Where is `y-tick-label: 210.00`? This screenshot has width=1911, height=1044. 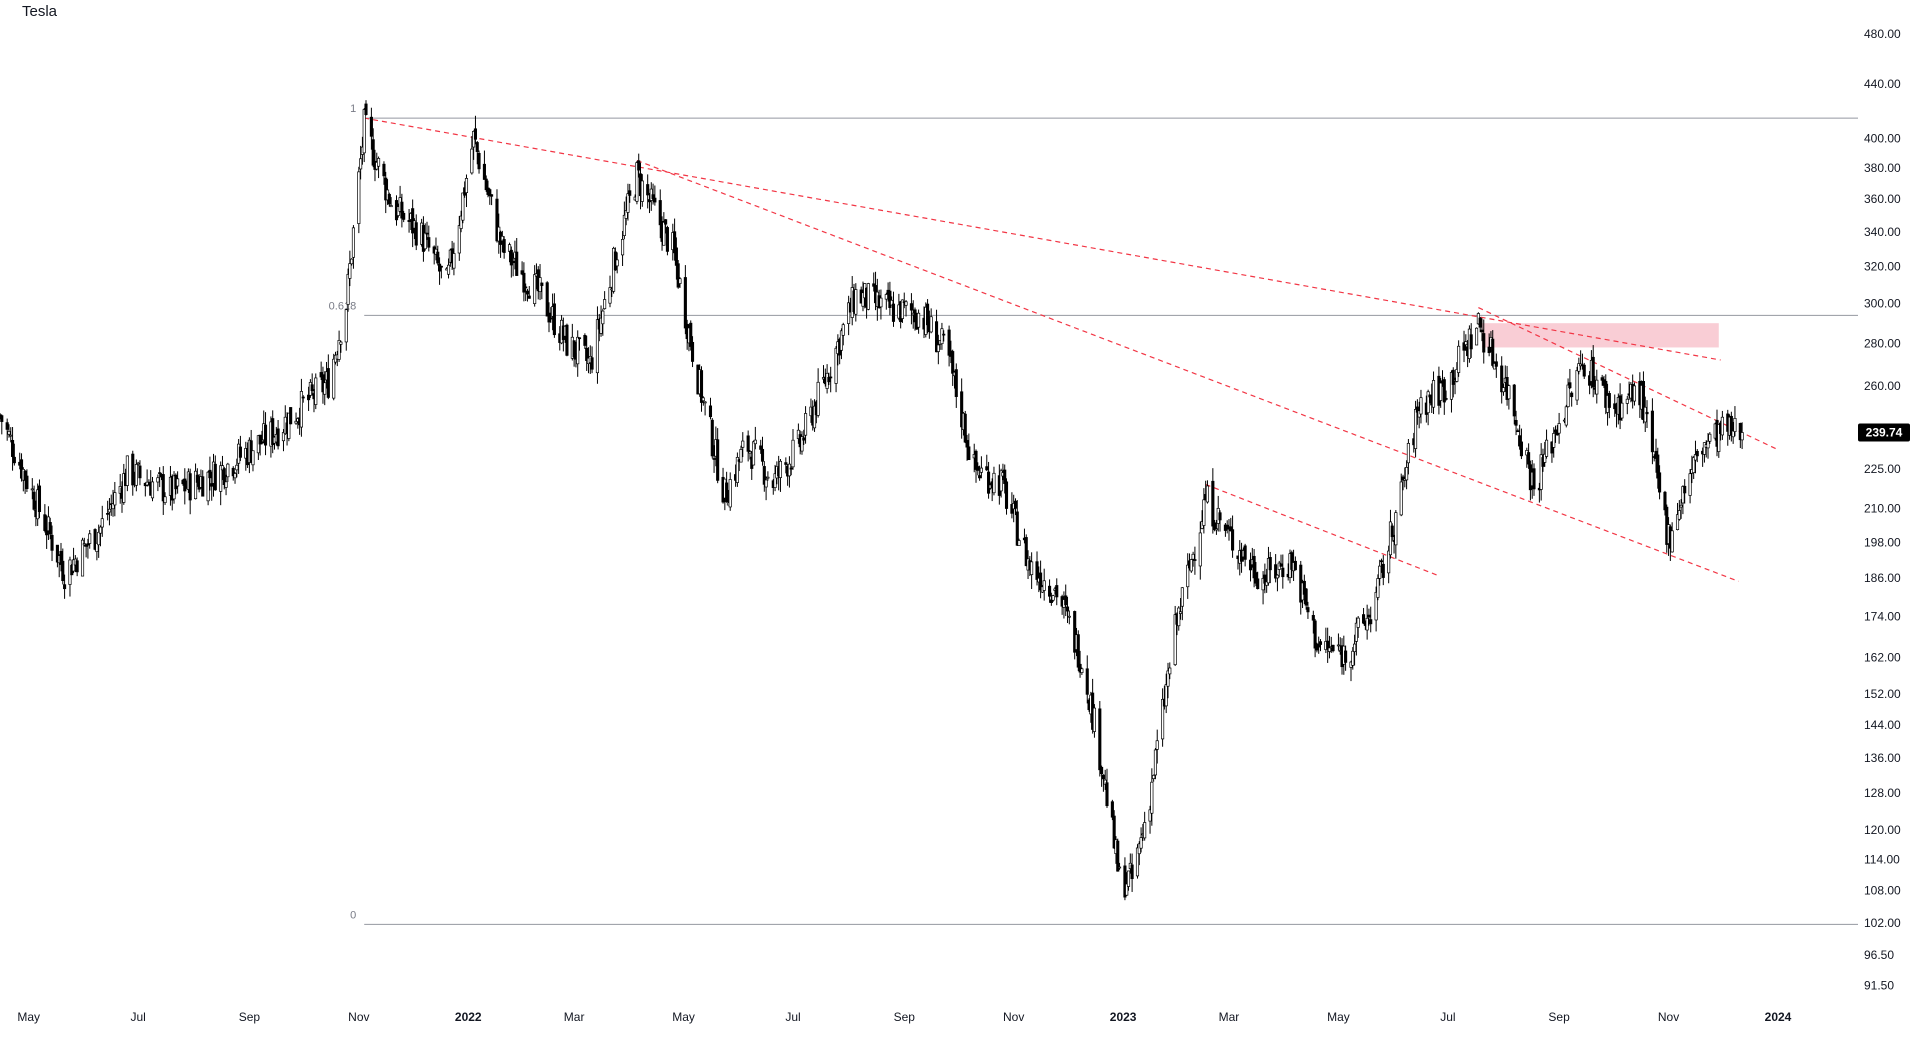 y-tick-label: 210.00 is located at coordinates (1882, 509).